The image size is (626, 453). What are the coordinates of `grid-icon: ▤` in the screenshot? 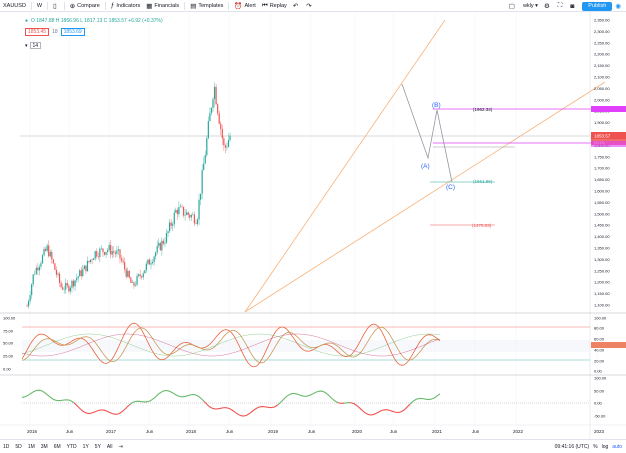 It's located at (193, 6).